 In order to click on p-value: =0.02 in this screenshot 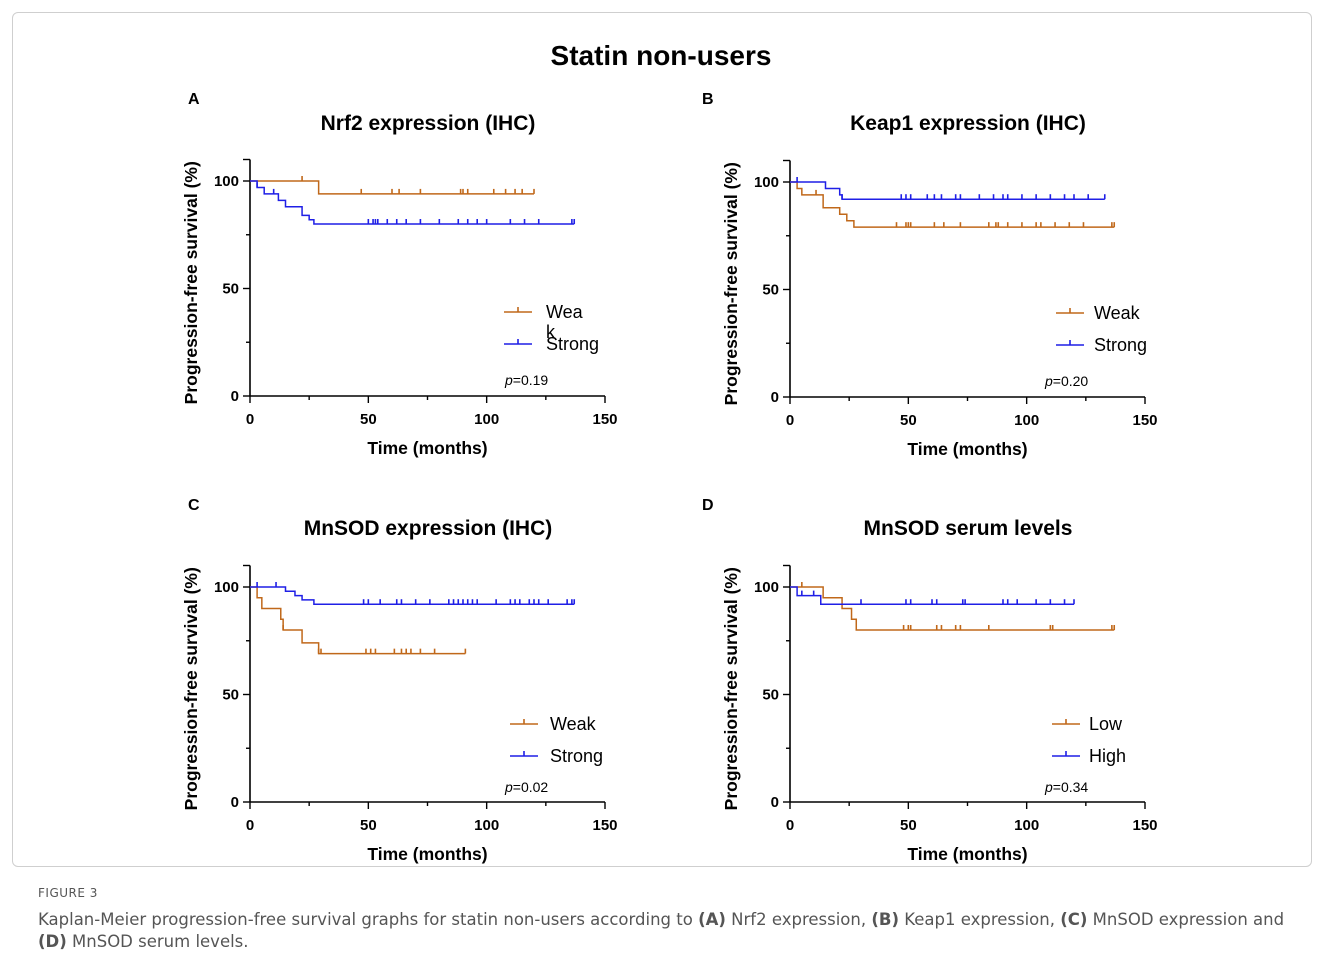, I will do `click(531, 787)`.